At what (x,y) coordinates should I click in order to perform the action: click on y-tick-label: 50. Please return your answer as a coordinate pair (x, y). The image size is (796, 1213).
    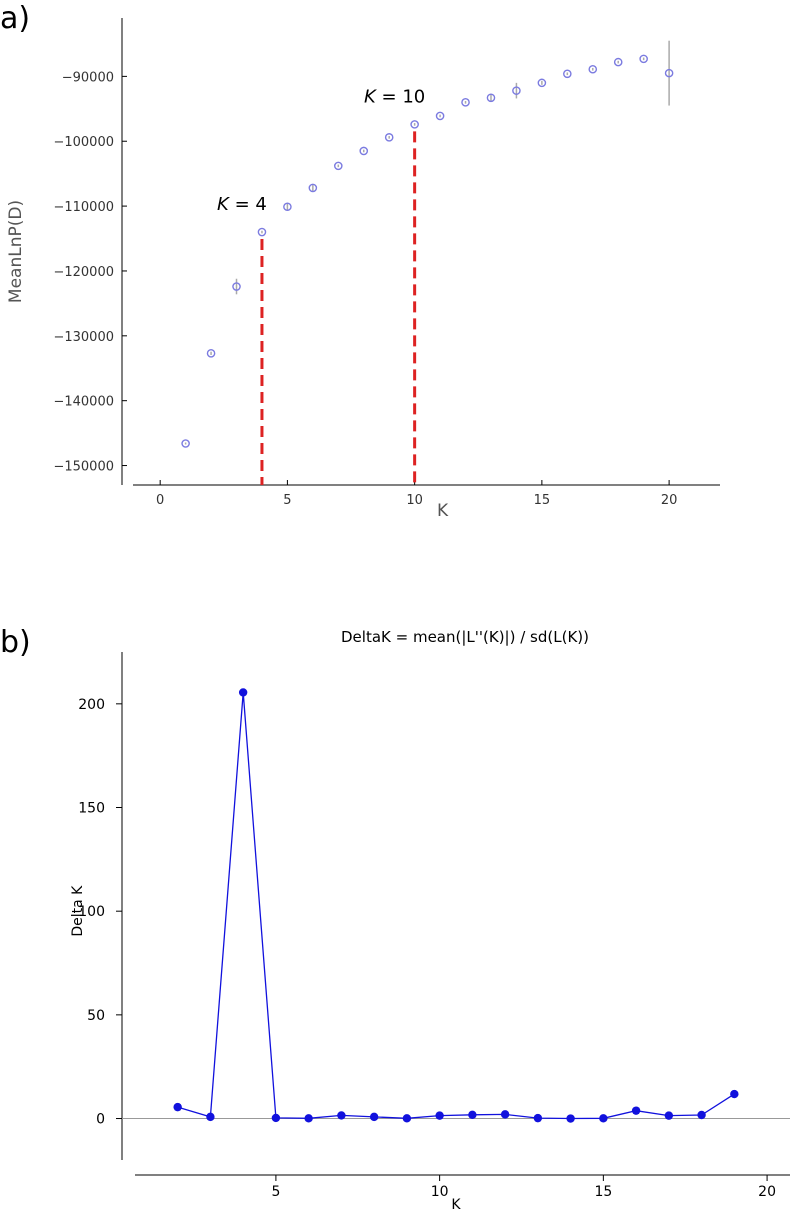
    Looking at the image, I should click on (96, 1016).